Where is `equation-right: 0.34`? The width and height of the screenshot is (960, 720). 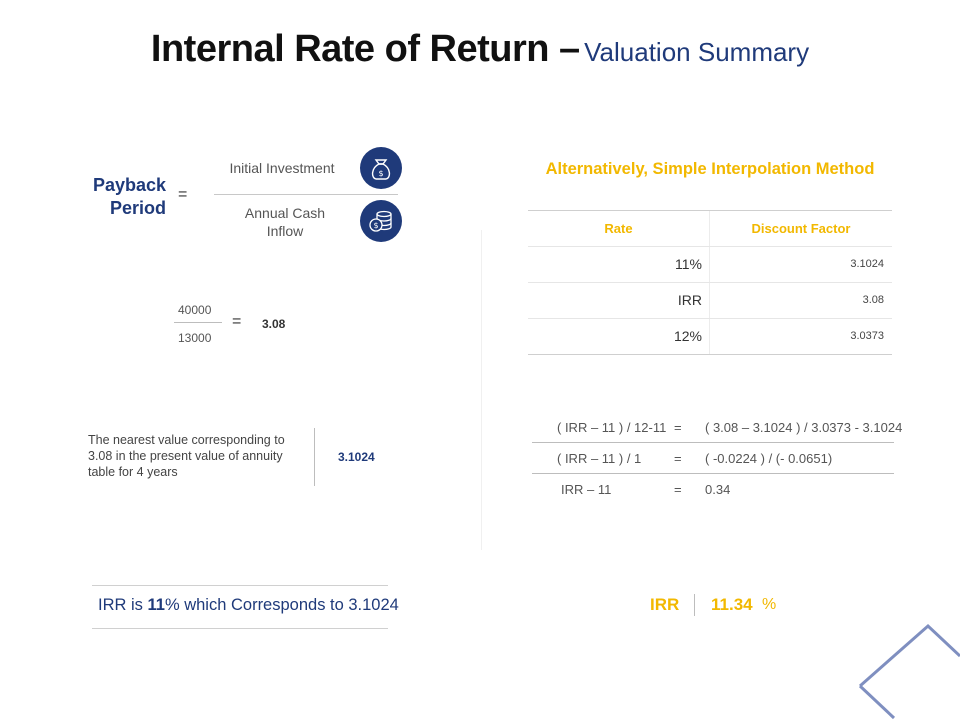 equation-right: 0.34 is located at coordinates (718, 489).